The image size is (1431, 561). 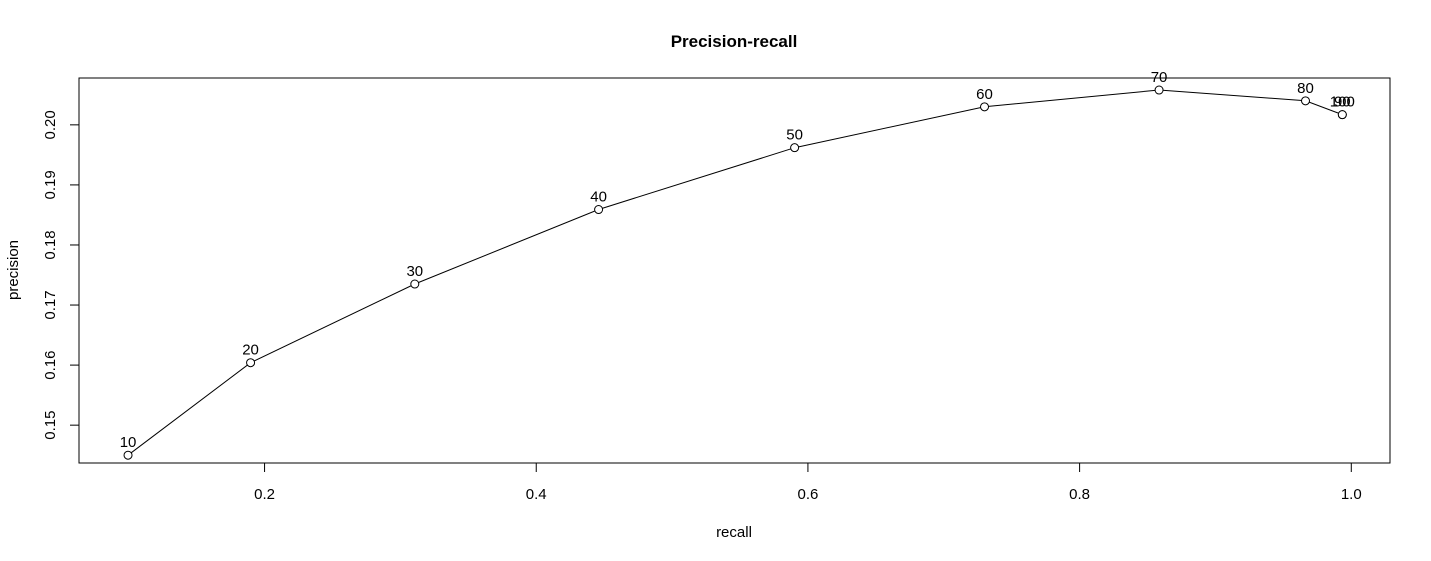 I want to click on point-label: 90, so click(x=1342, y=102).